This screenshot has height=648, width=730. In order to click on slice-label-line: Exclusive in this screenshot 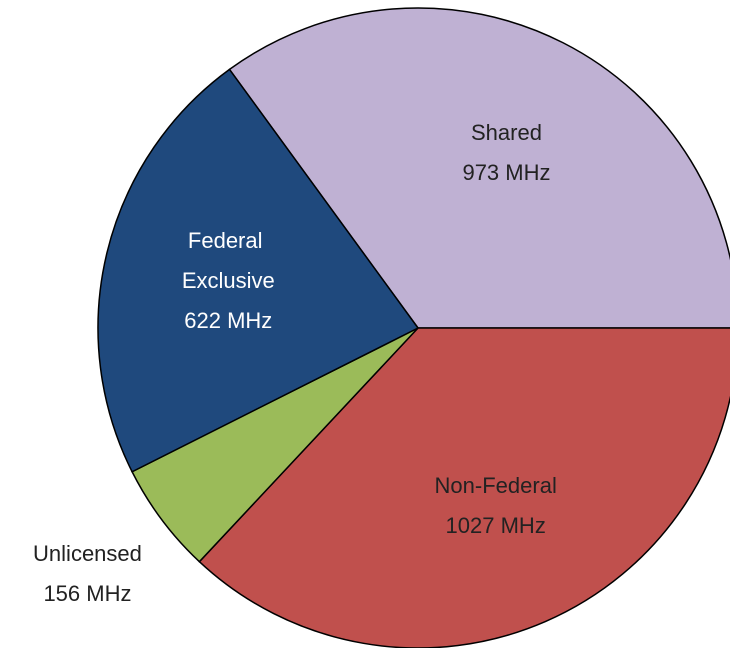, I will do `click(228, 280)`.